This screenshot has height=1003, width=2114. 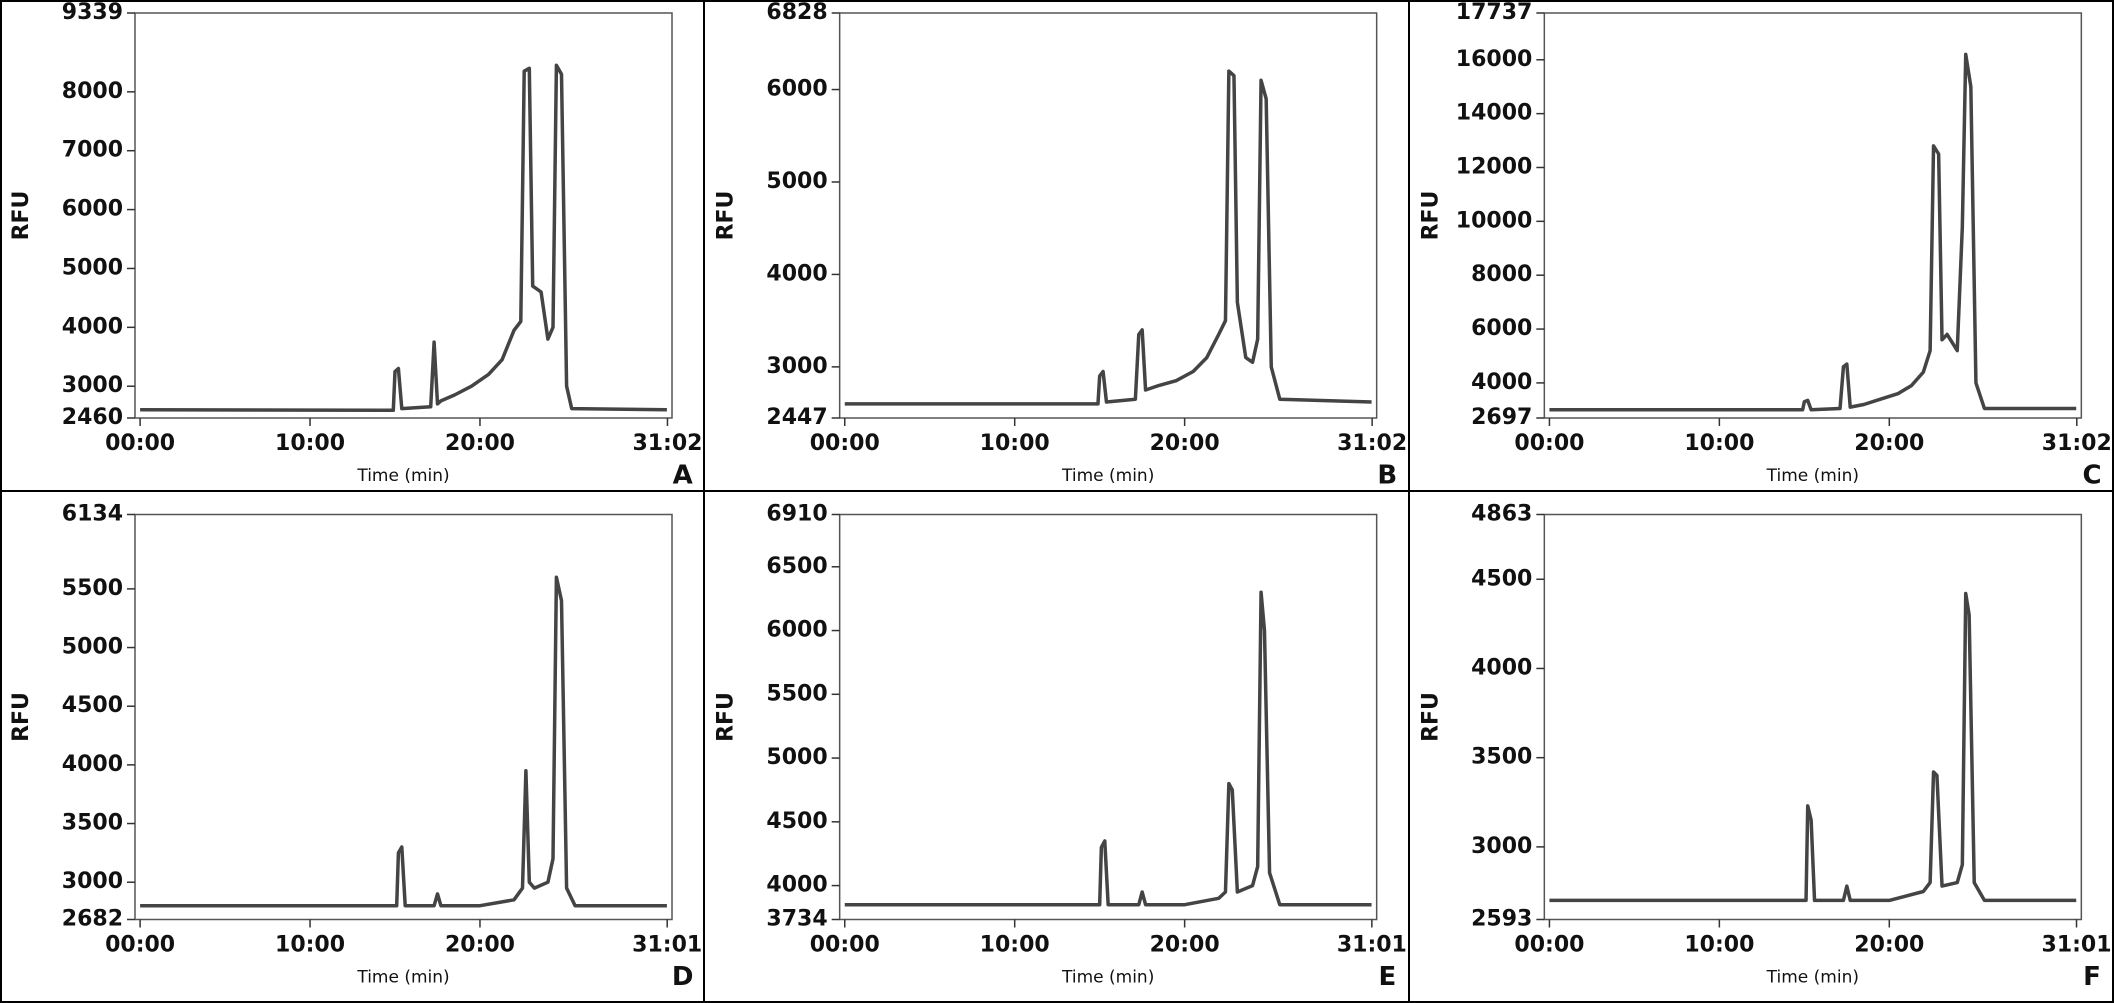 What do you see at coordinates (1501, 514) in the screenshot?
I see `y-tick-label: 4863` at bounding box center [1501, 514].